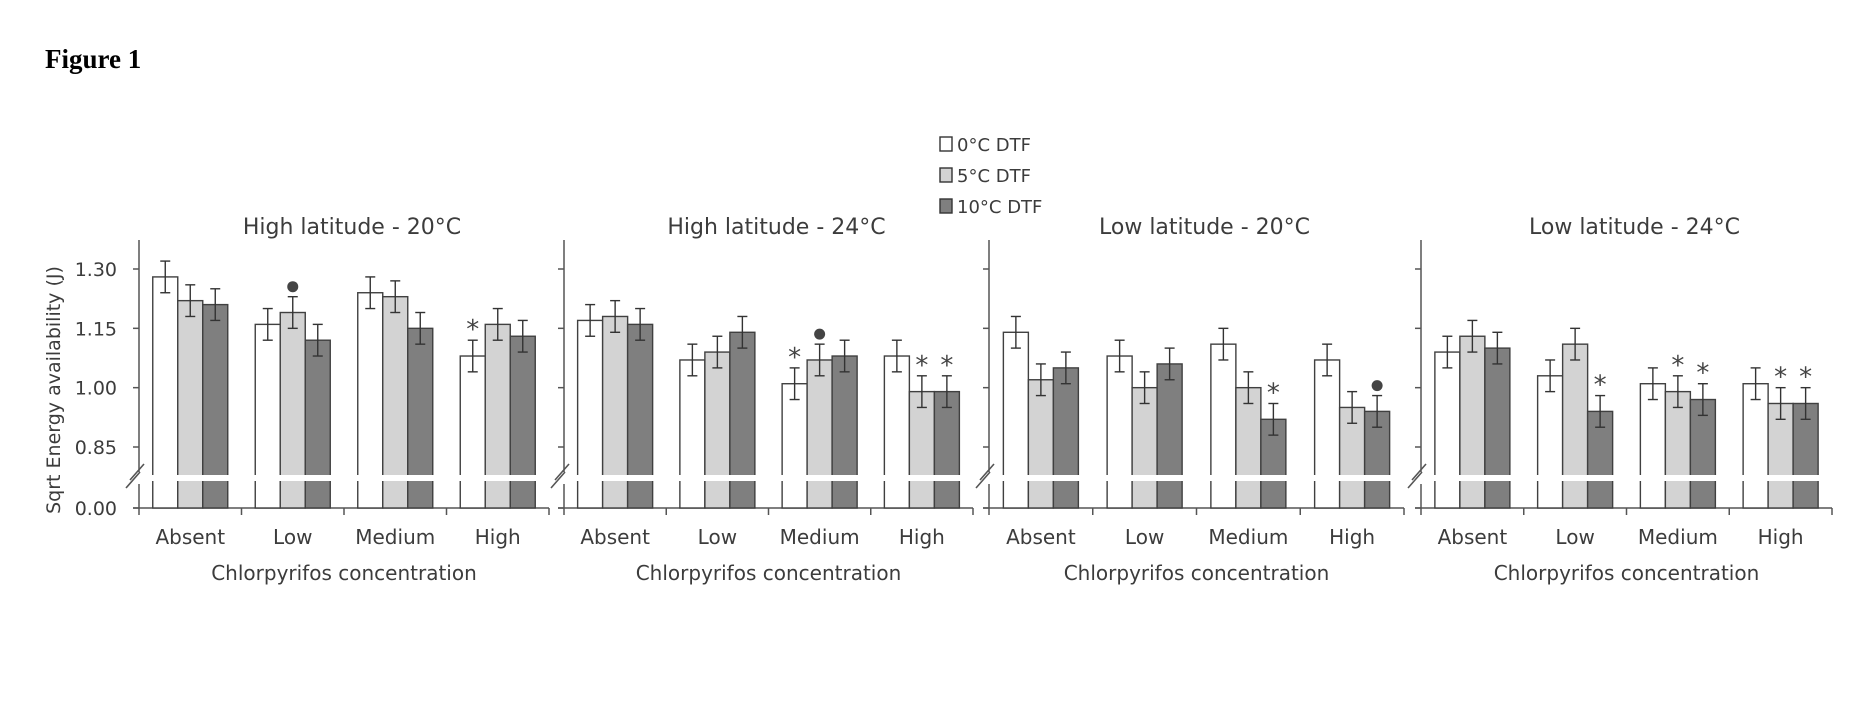 The width and height of the screenshot is (1850, 714). Describe the element at coordinates (994, 145) in the screenshot. I see `legend-label: 0°C DTF` at that location.